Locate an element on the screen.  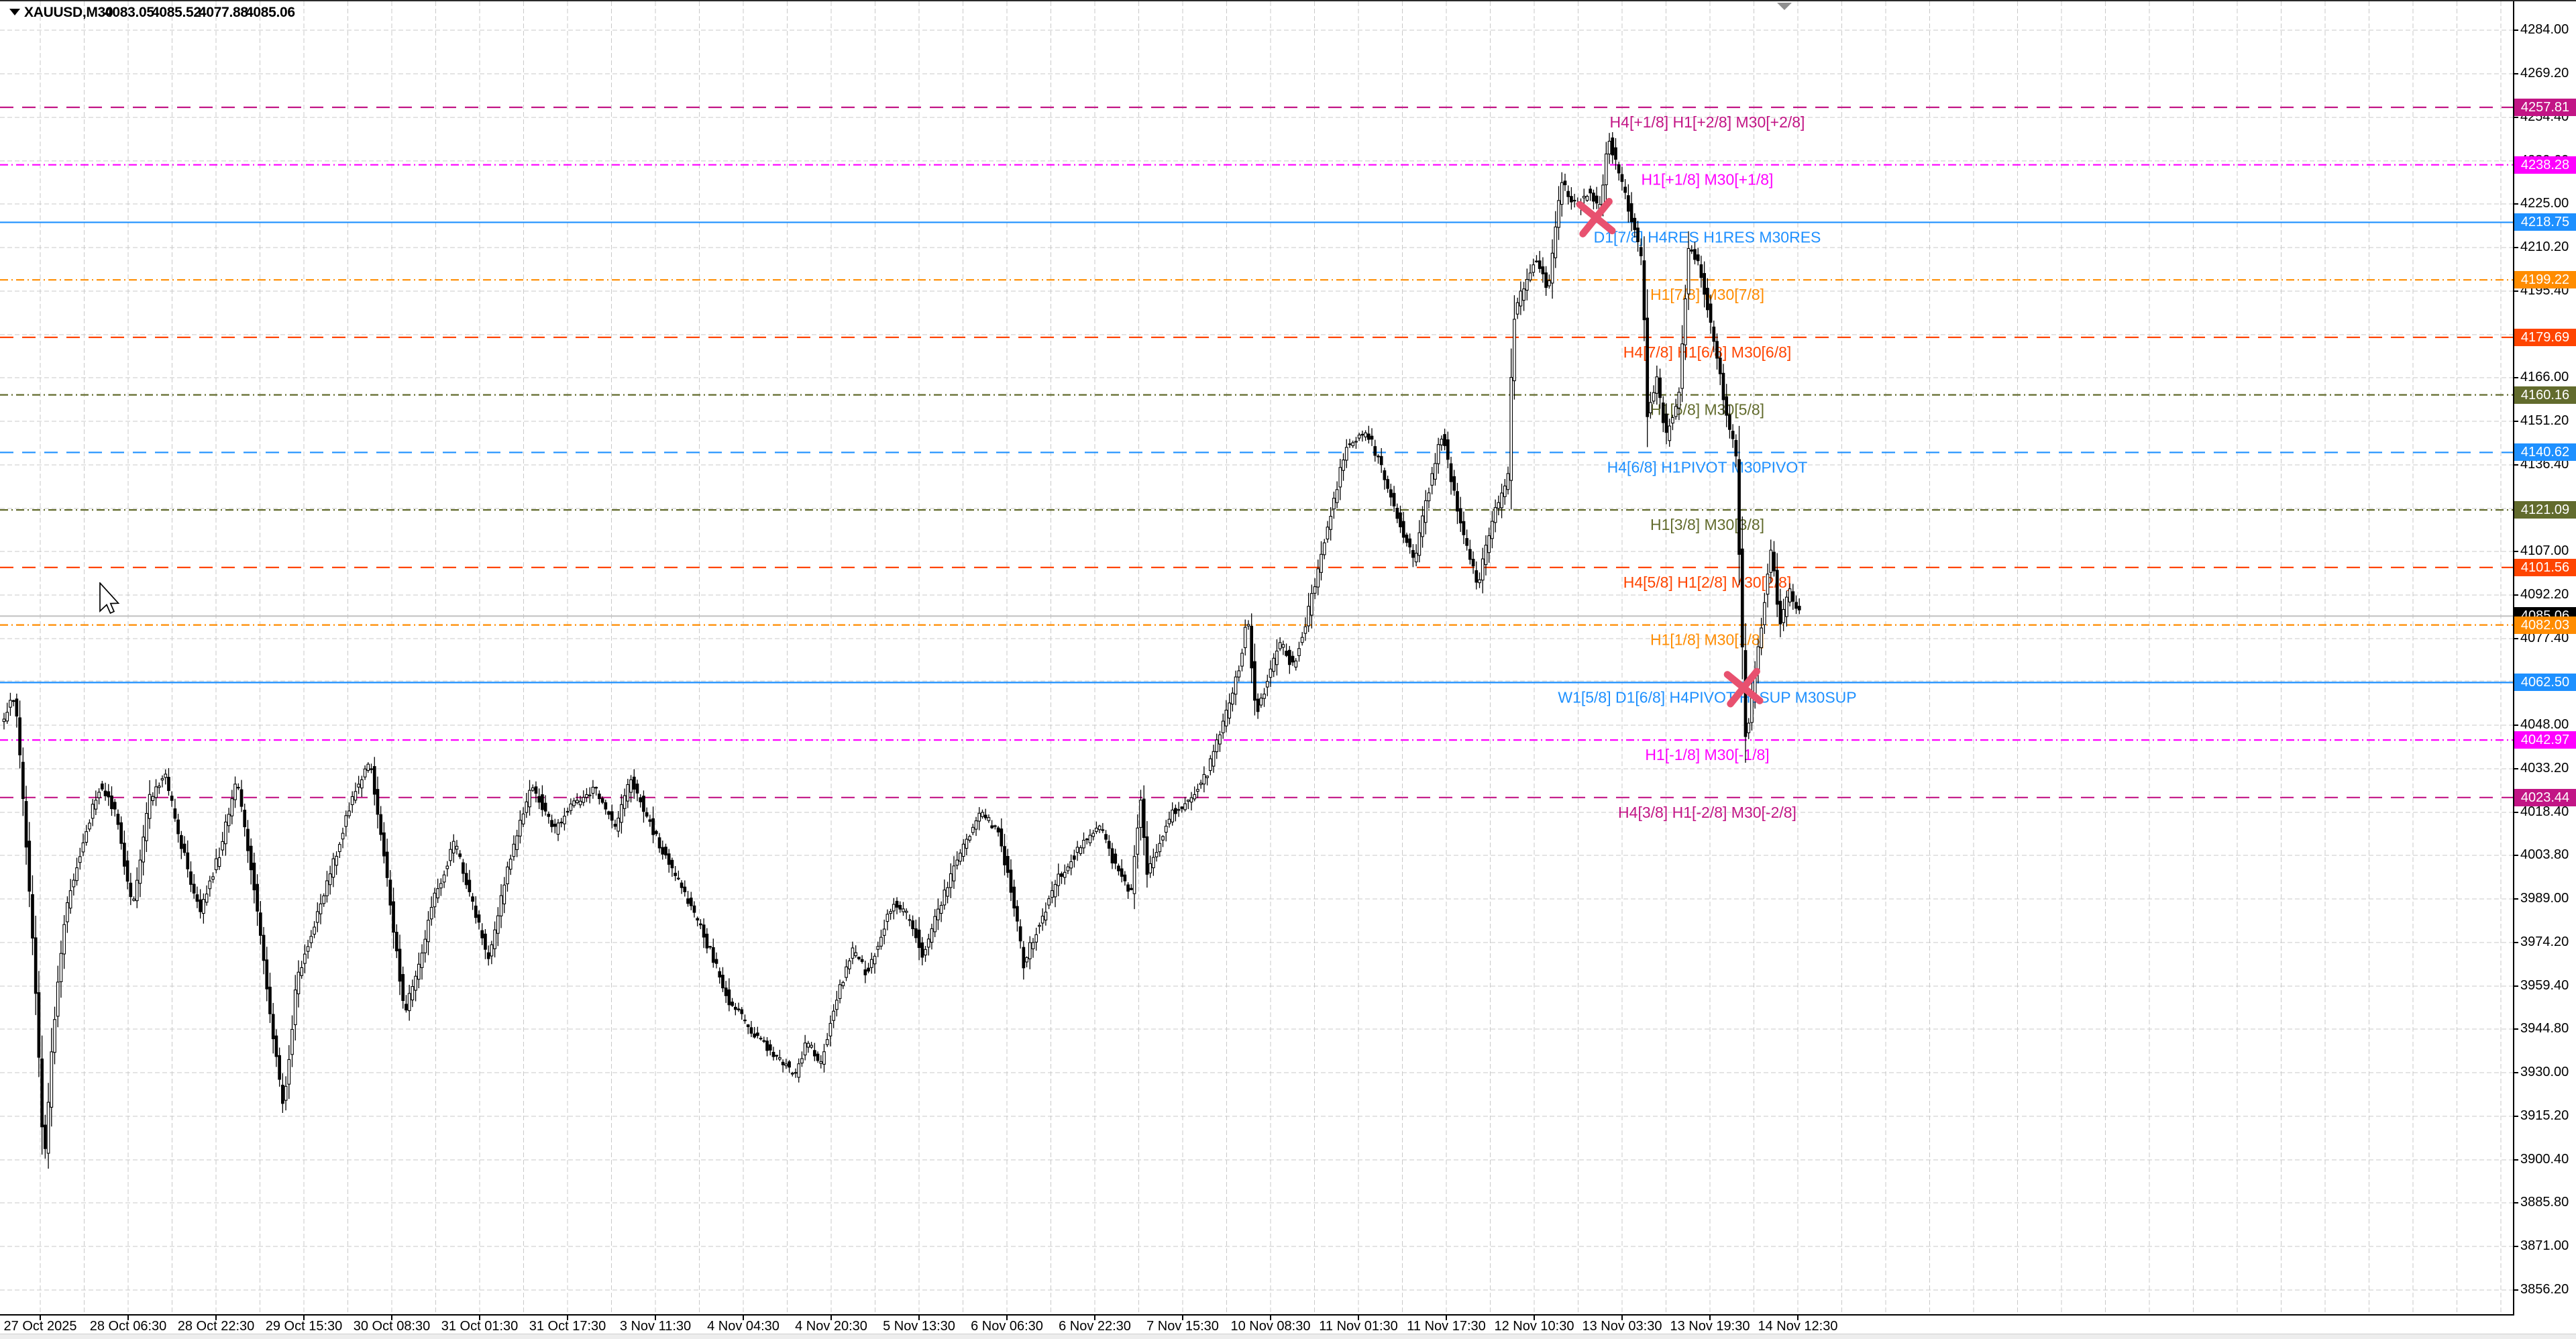
time-tick-label: 6 Nov 06:30 is located at coordinates (1007, 1326).